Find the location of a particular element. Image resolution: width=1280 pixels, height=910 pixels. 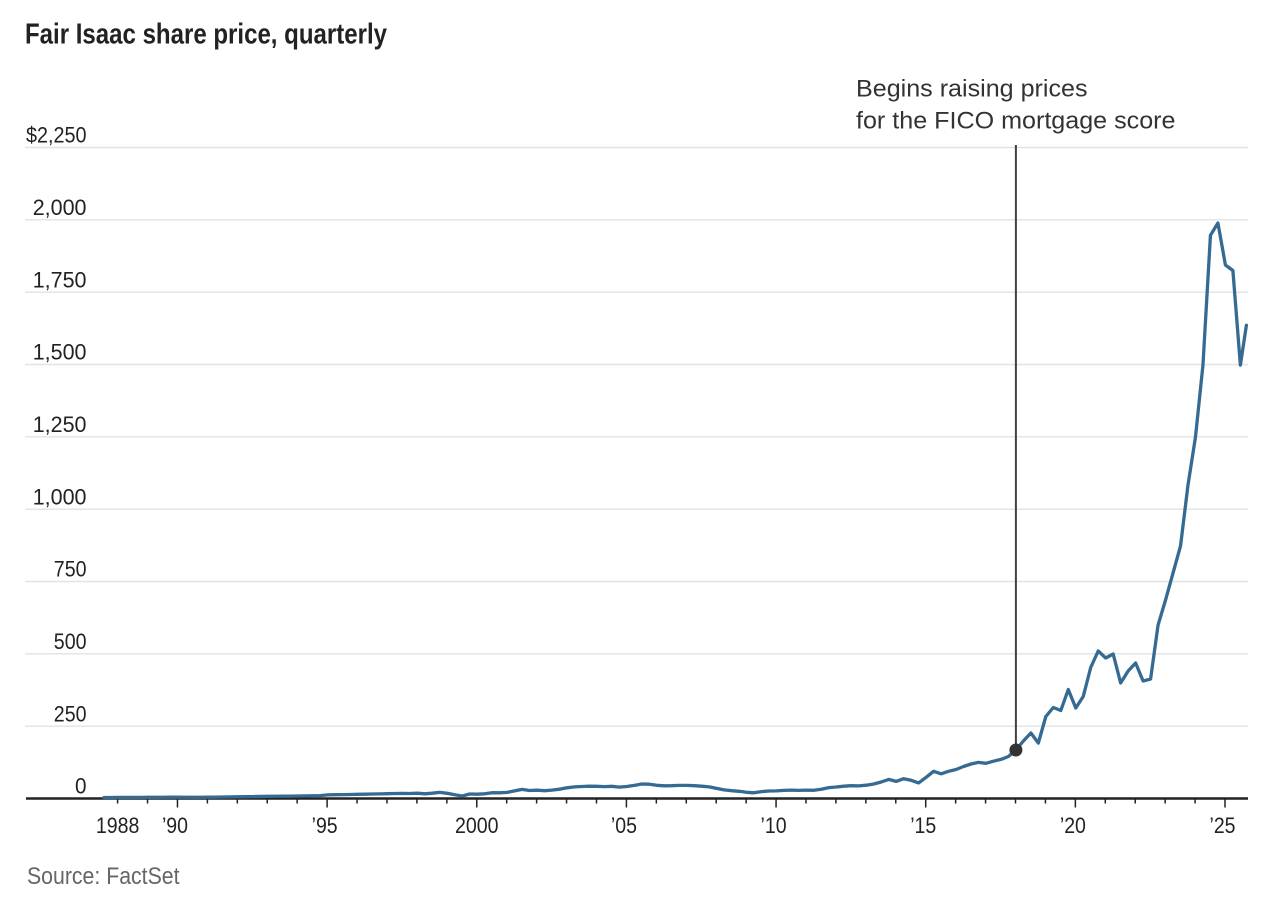

svg-text: ’15 is located at coordinates (923, 825).